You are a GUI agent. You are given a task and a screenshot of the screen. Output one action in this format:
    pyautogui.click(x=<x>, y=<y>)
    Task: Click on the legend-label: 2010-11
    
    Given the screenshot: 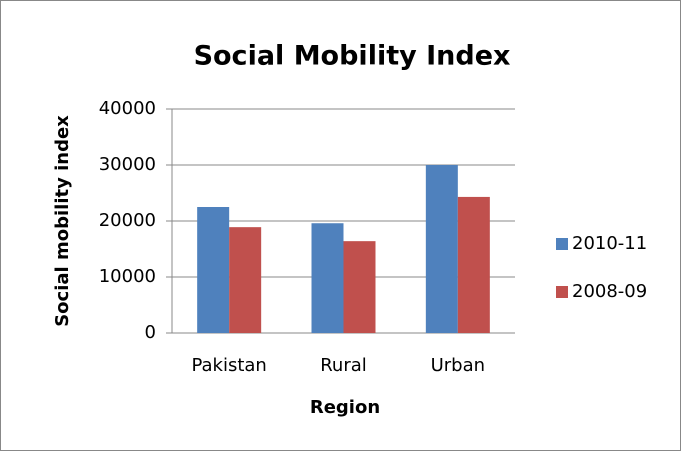 What is the action you would take?
    pyautogui.click(x=609, y=243)
    